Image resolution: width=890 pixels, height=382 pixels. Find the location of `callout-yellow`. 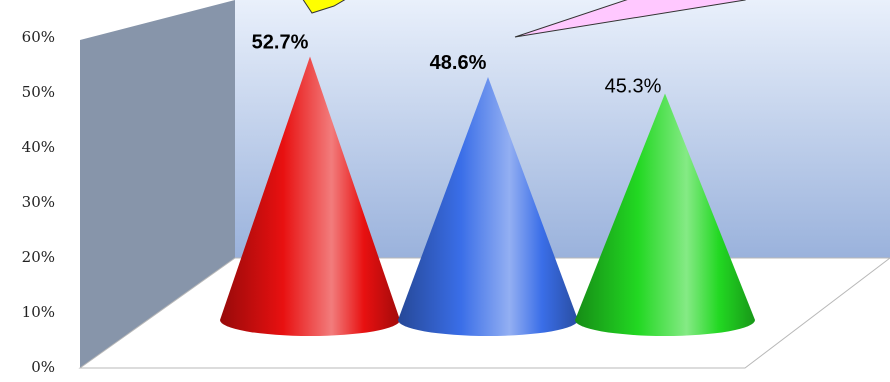

callout-yellow is located at coordinates (324, 7).